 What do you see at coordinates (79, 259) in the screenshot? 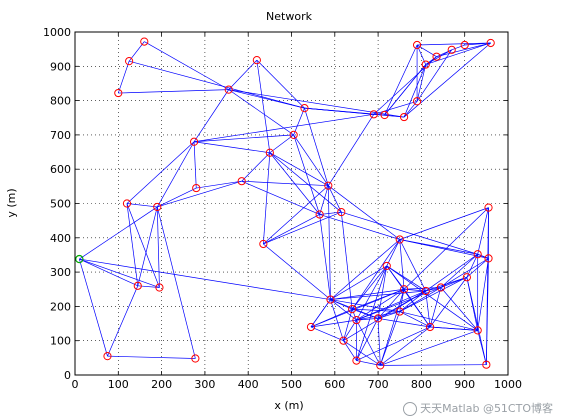
I see `source-node` at bounding box center [79, 259].